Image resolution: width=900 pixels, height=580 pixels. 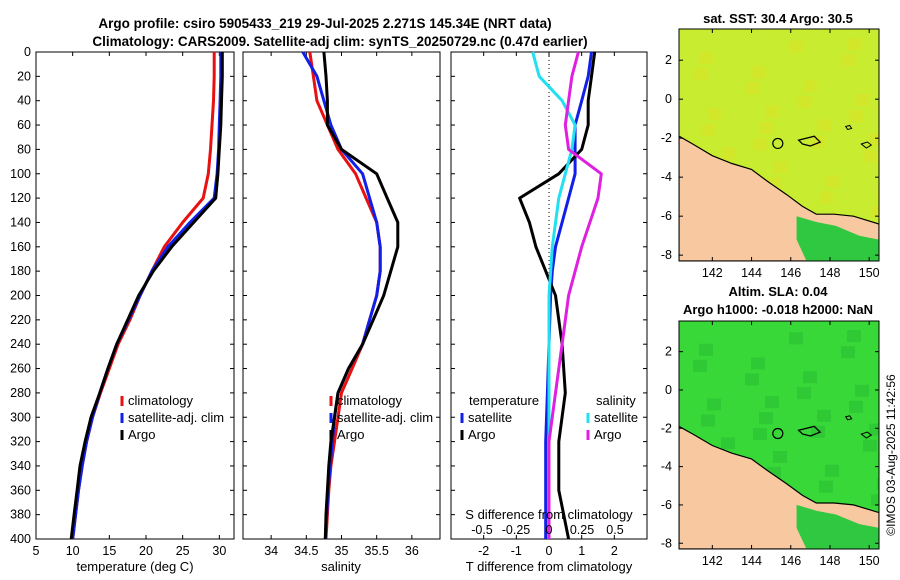 What do you see at coordinates (20, 417) in the screenshot?
I see `y-tick-label: 300` at bounding box center [20, 417].